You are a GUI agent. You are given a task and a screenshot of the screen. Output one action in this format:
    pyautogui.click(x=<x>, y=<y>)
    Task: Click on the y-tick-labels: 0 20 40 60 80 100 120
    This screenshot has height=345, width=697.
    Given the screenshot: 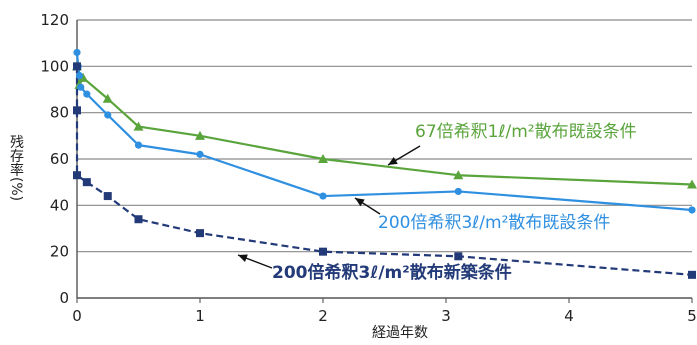 What is the action you would take?
    pyautogui.click(x=54, y=159)
    